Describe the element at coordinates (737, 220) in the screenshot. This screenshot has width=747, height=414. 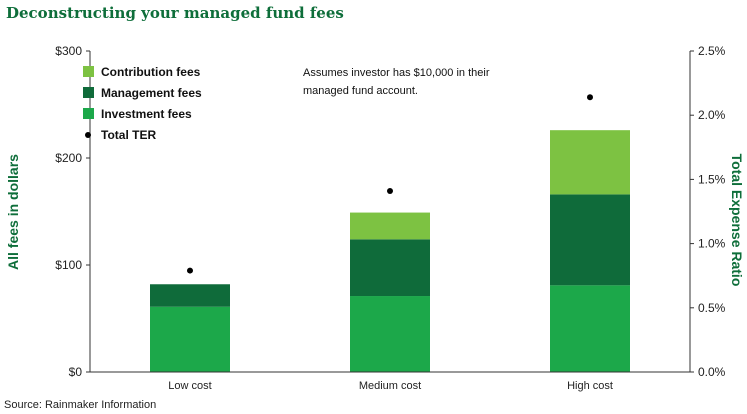
I see `y2-axis-label: Total Expense Ratio` at that location.